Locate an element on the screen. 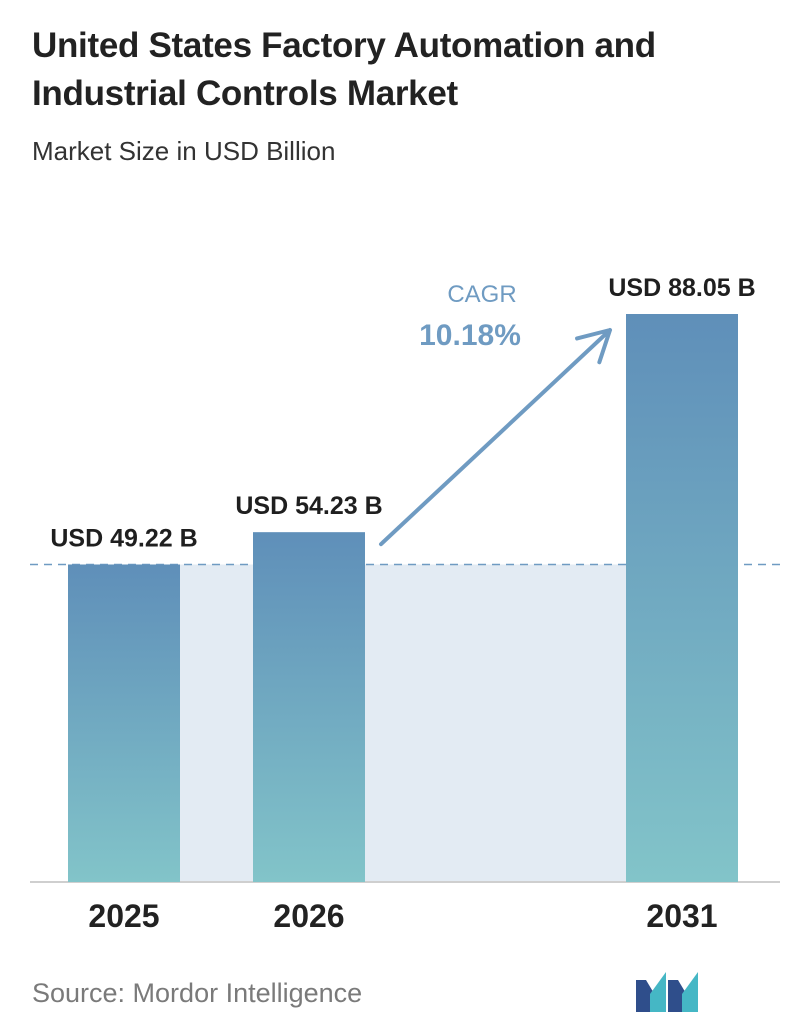  cagr-arrow is located at coordinates (495, 437).